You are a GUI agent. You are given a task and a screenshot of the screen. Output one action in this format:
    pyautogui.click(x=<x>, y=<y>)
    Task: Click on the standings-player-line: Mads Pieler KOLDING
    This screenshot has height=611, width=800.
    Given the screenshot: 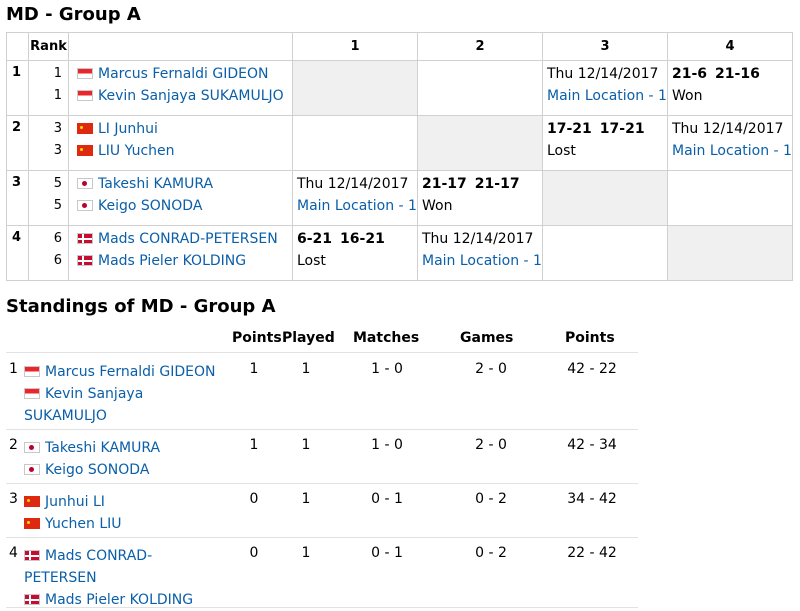 What is the action you would take?
    pyautogui.click(x=124, y=600)
    